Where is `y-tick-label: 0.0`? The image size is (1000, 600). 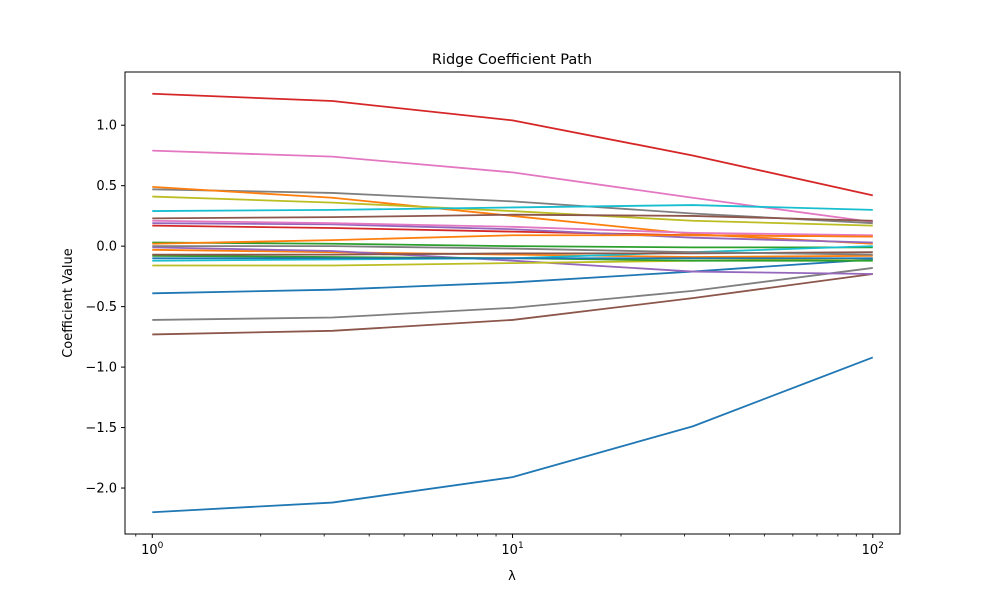 y-tick-label: 0.0 is located at coordinates (106, 247).